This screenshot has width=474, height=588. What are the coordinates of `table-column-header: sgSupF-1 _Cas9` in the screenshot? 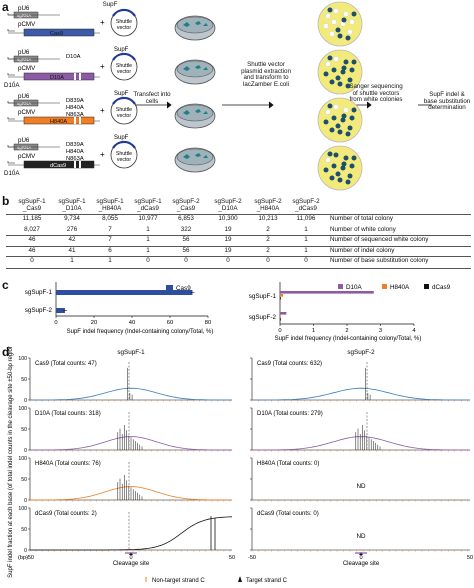 It's located at (32, 205).